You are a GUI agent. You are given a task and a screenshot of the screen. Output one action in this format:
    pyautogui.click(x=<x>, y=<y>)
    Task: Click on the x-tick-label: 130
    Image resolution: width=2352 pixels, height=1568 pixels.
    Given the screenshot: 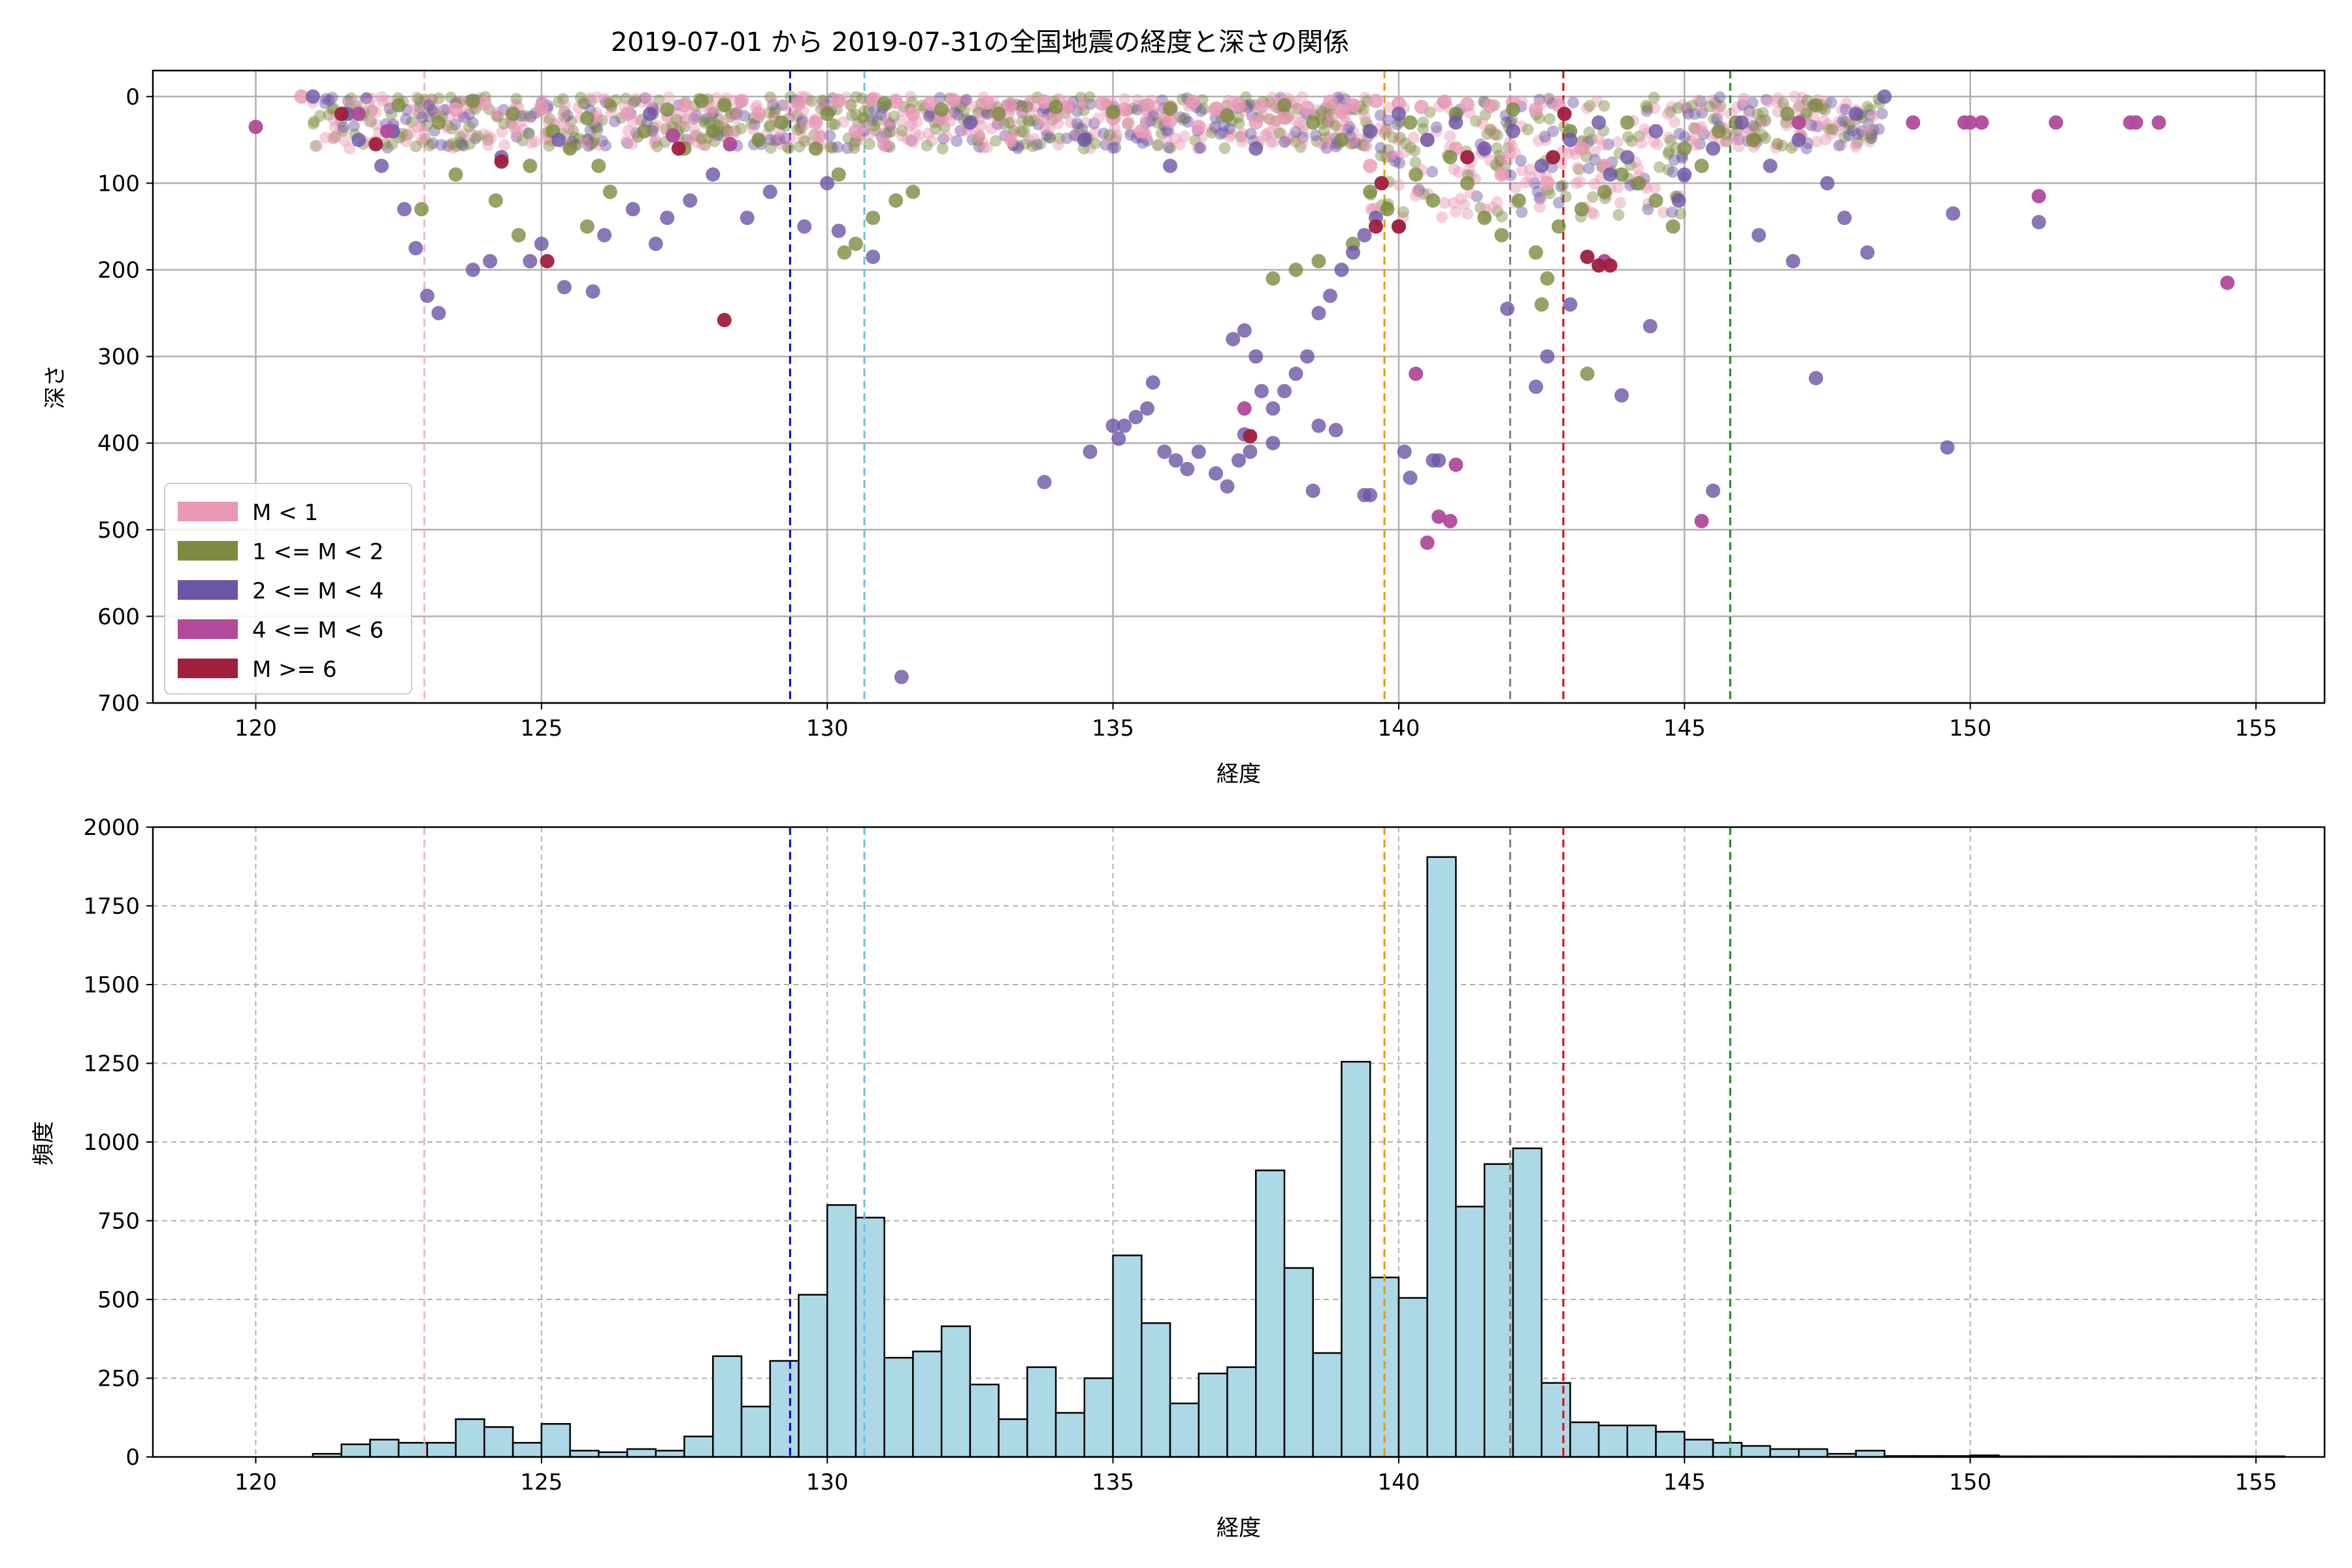 What is the action you would take?
    pyautogui.click(x=827, y=1482)
    